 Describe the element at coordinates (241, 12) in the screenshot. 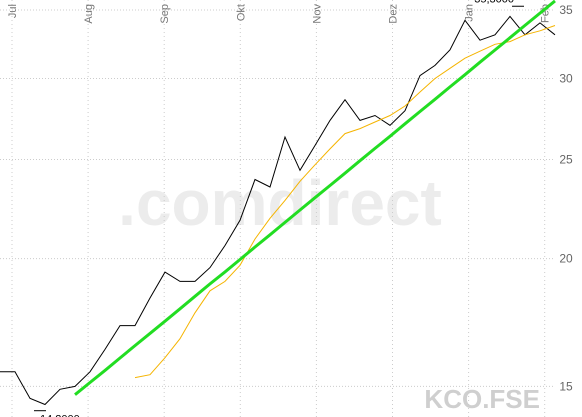

I see `x-tick-label: Okt` at that location.